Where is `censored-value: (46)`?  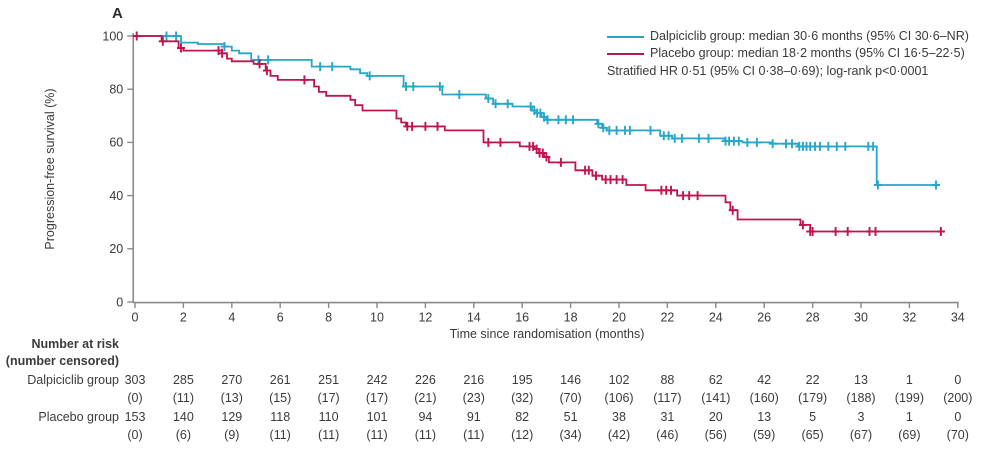
censored-value: (46) is located at coordinates (667, 435).